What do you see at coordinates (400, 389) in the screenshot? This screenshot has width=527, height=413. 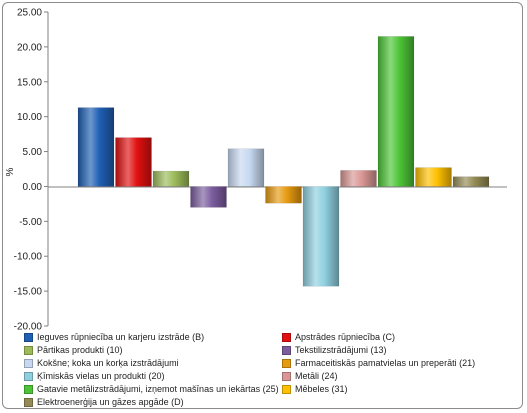 I see `legend-item: Mēbeles (31)` at bounding box center [400, 389].